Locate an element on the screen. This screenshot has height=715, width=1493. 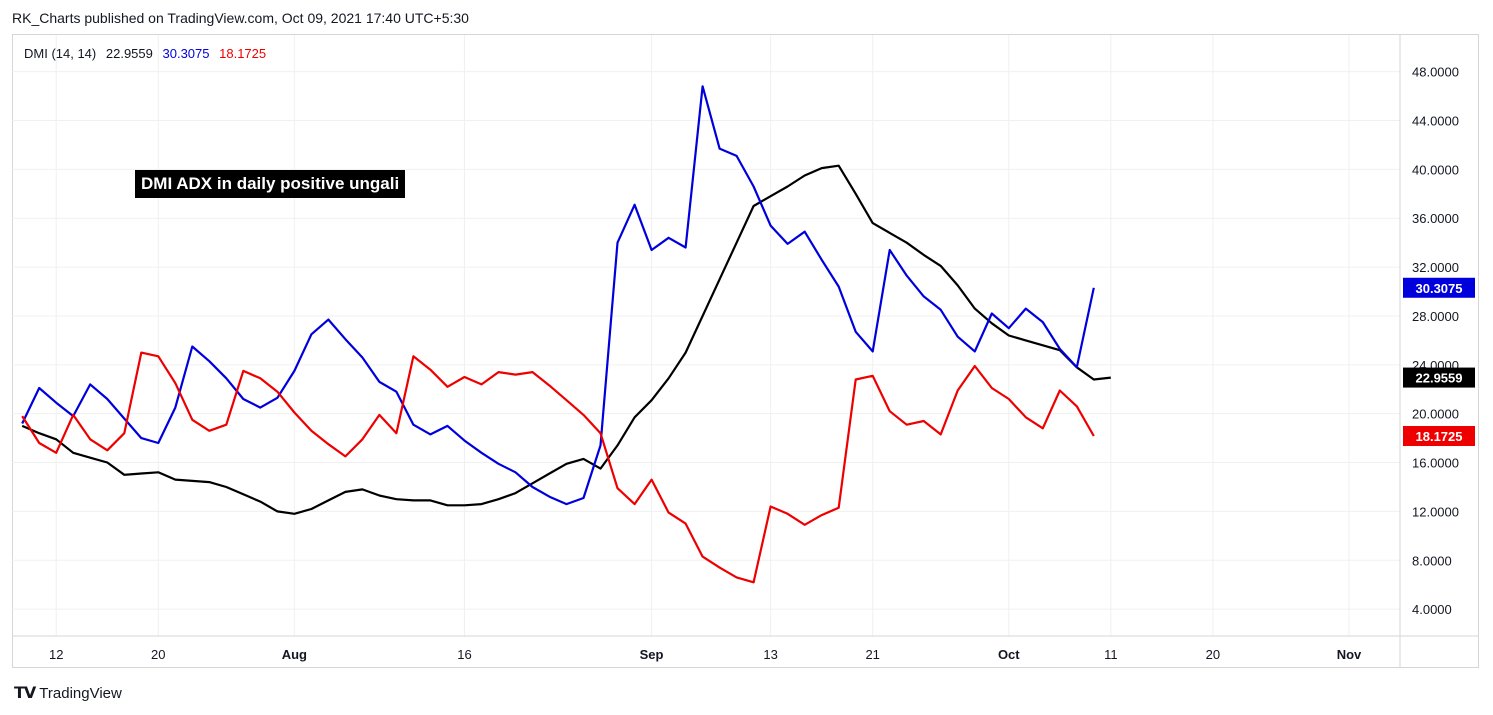
tradingview-logo-icon: 𝗧𝗩 is located at coordinates (25, 693).